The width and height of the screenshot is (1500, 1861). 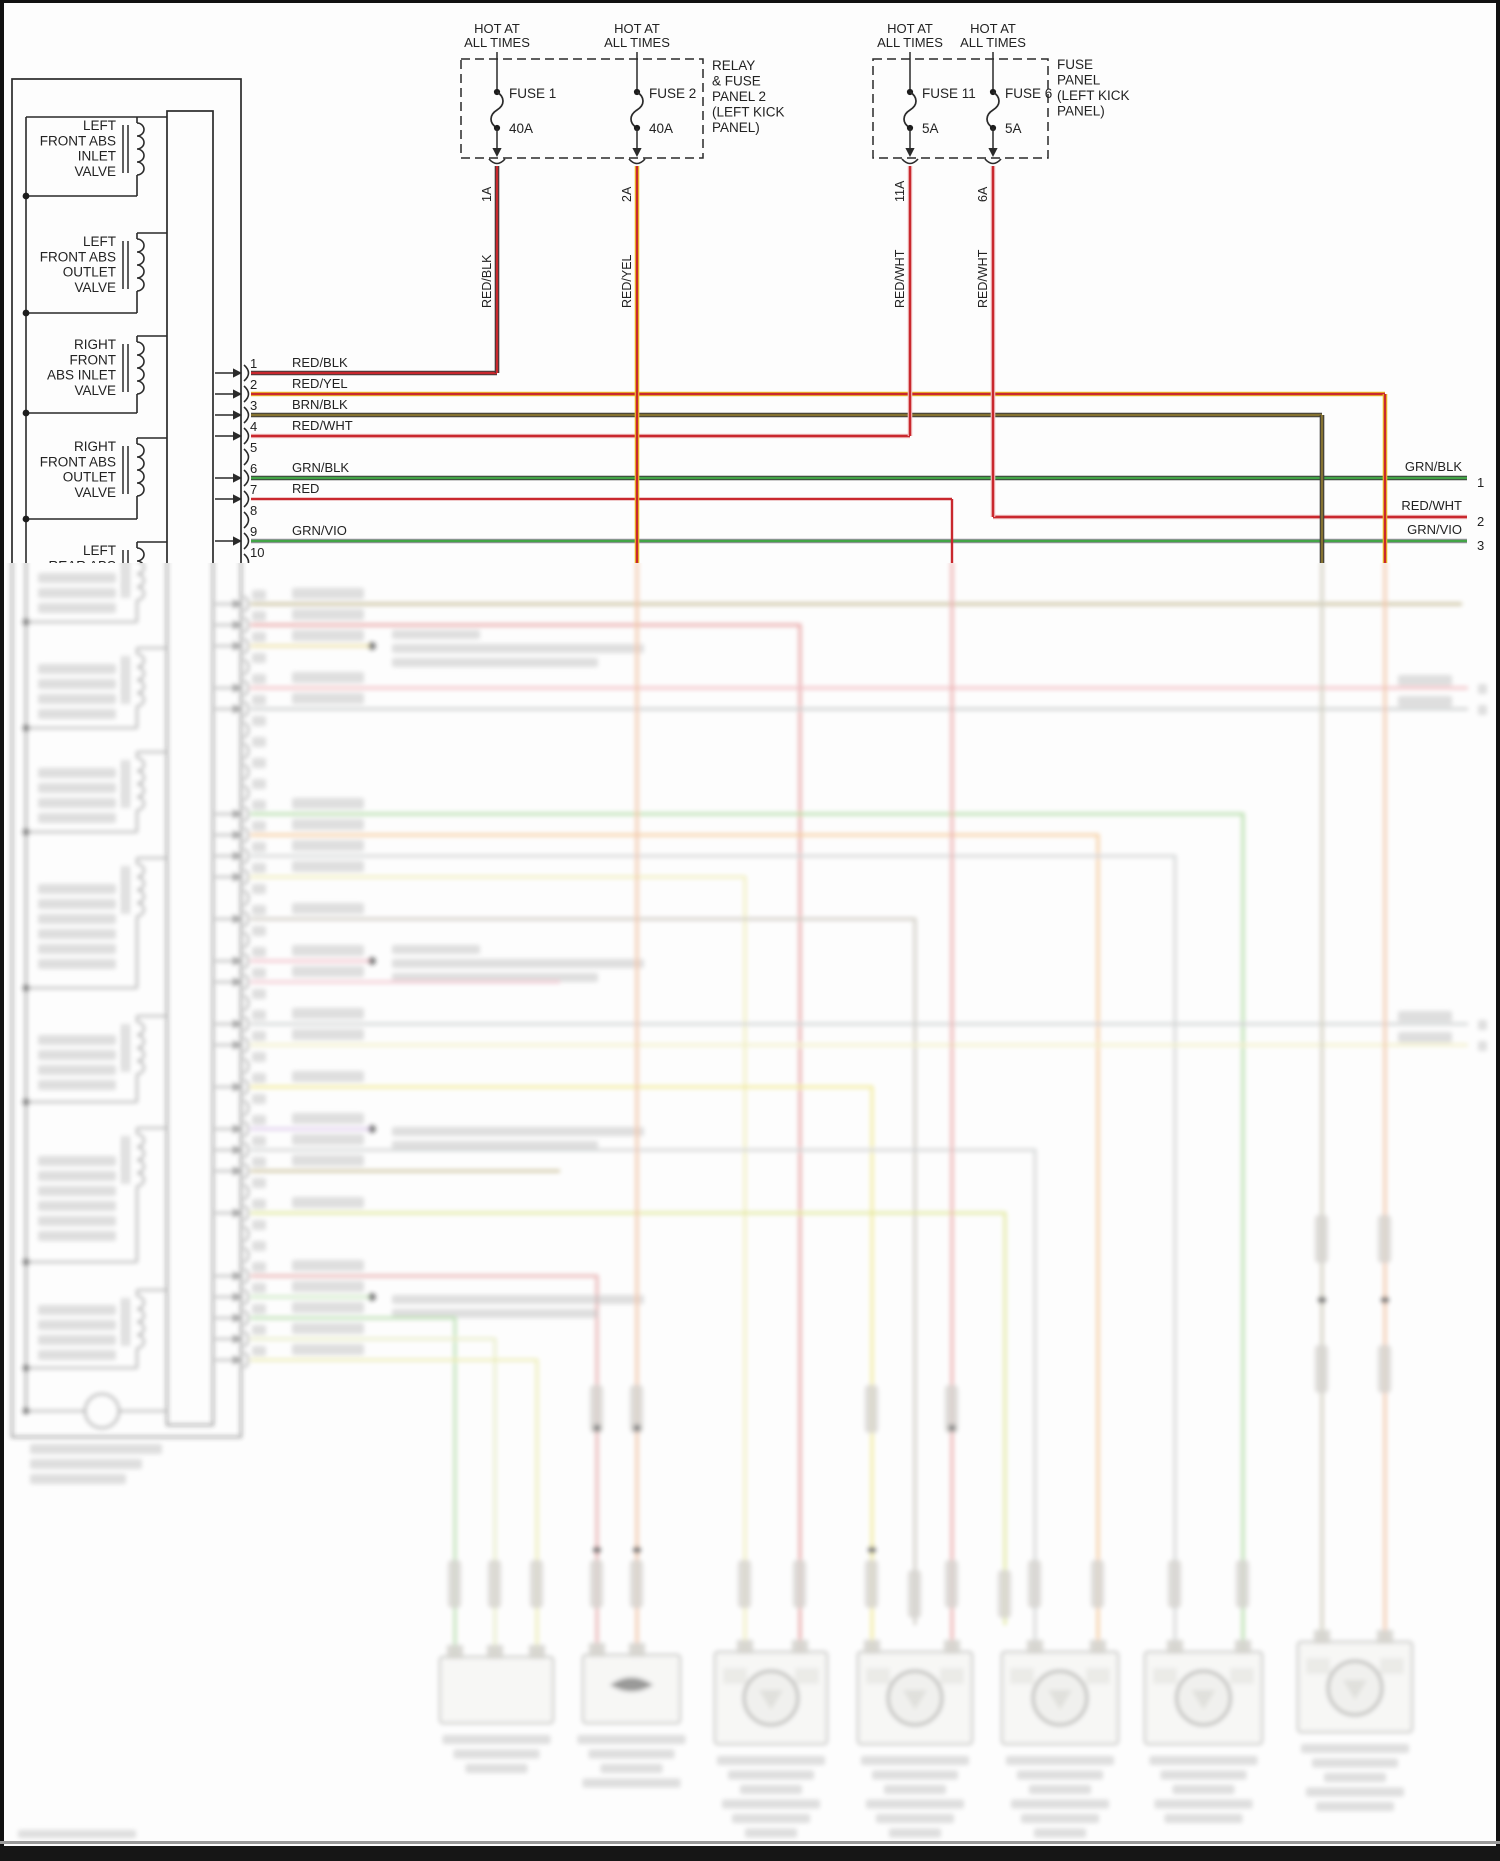 What do you see at coordinates (253, 531) in the screenshot?
I see `pin-number: 9` at bounding box center [253, 531].